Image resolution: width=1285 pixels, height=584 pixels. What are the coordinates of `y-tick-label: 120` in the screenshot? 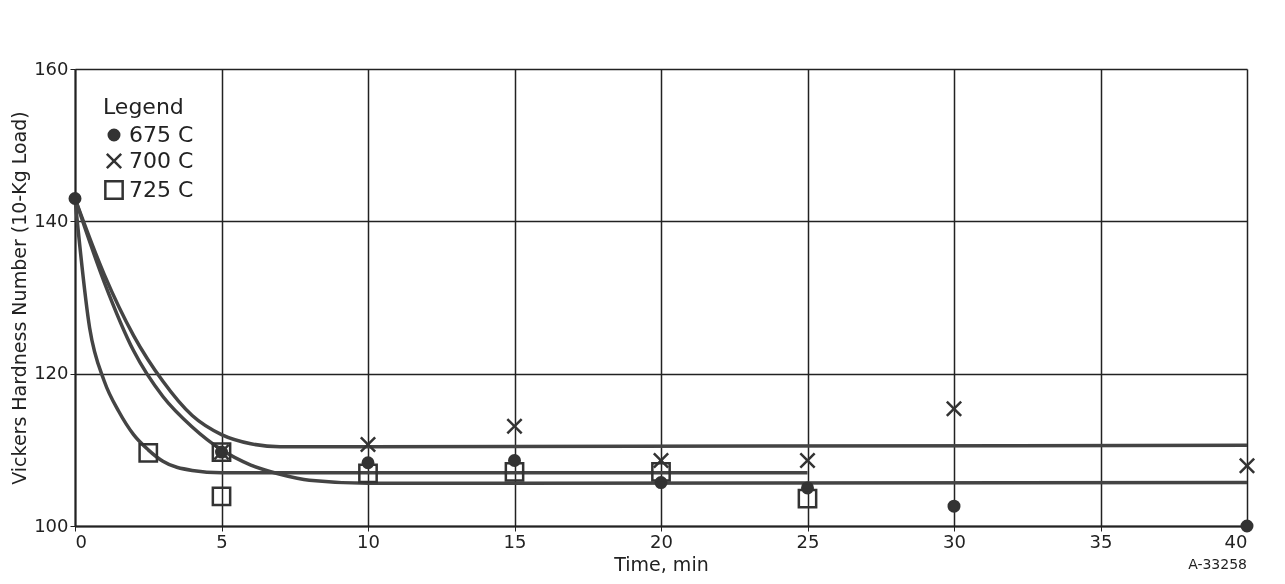 It's located at (51, 373).